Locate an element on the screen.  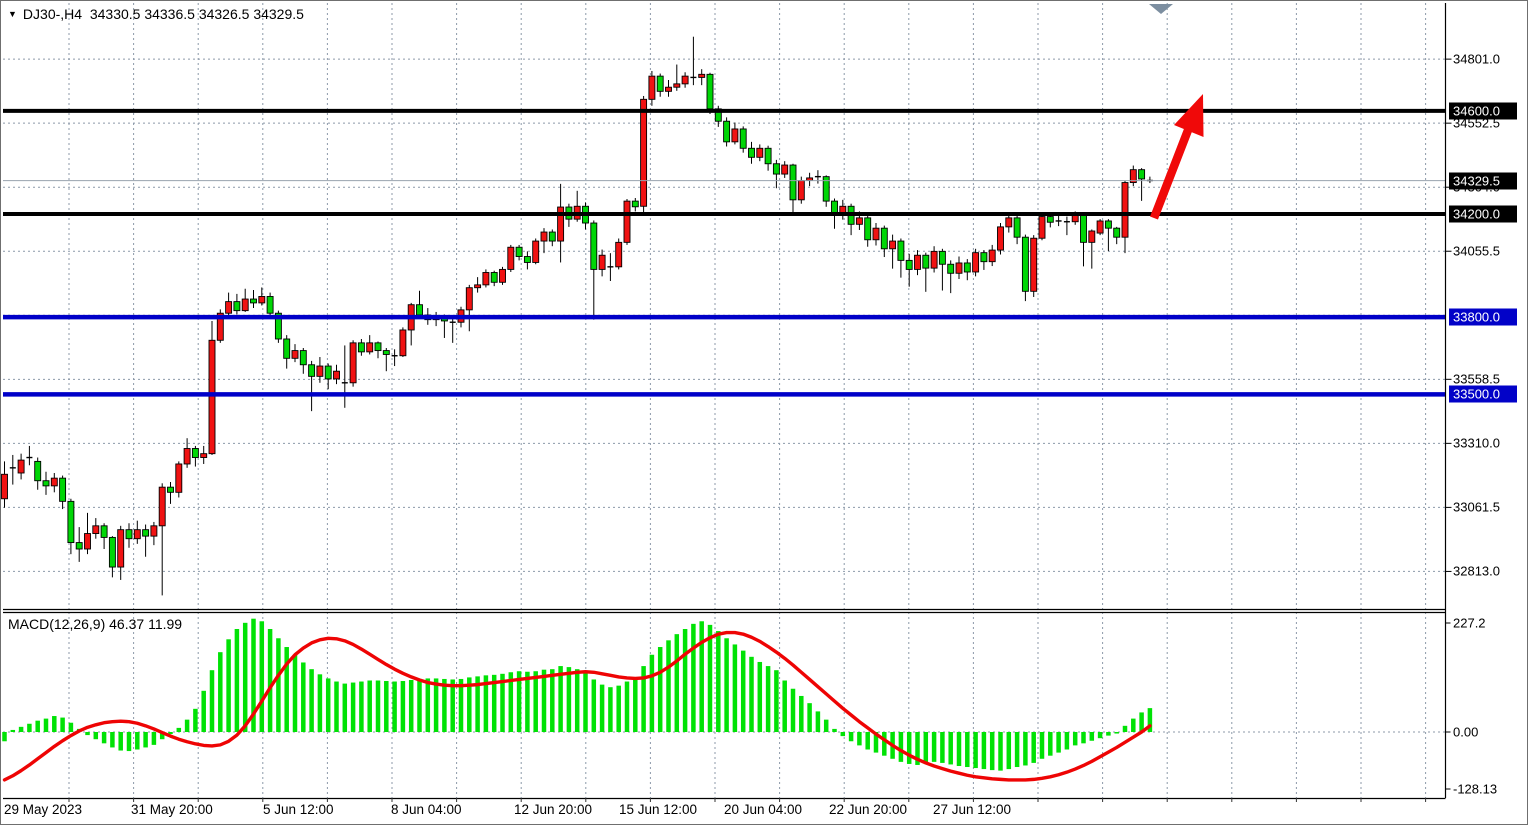
symbol-ohlc-text: DJ30-,H4 34330.5 34336.5 34326.5 34329.5 is located at coordinates (163, 14).